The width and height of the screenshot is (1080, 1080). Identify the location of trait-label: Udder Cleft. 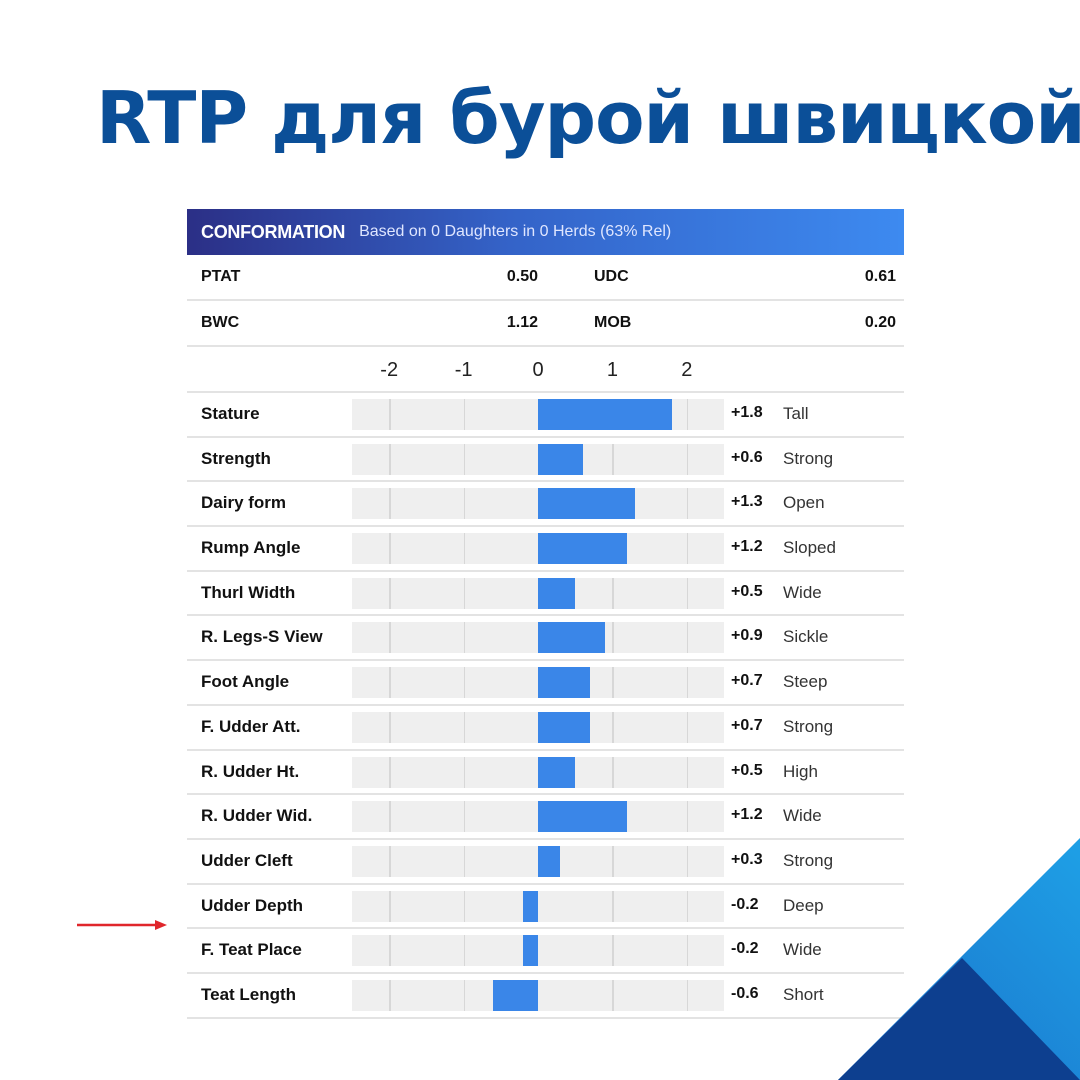
(247, 860).